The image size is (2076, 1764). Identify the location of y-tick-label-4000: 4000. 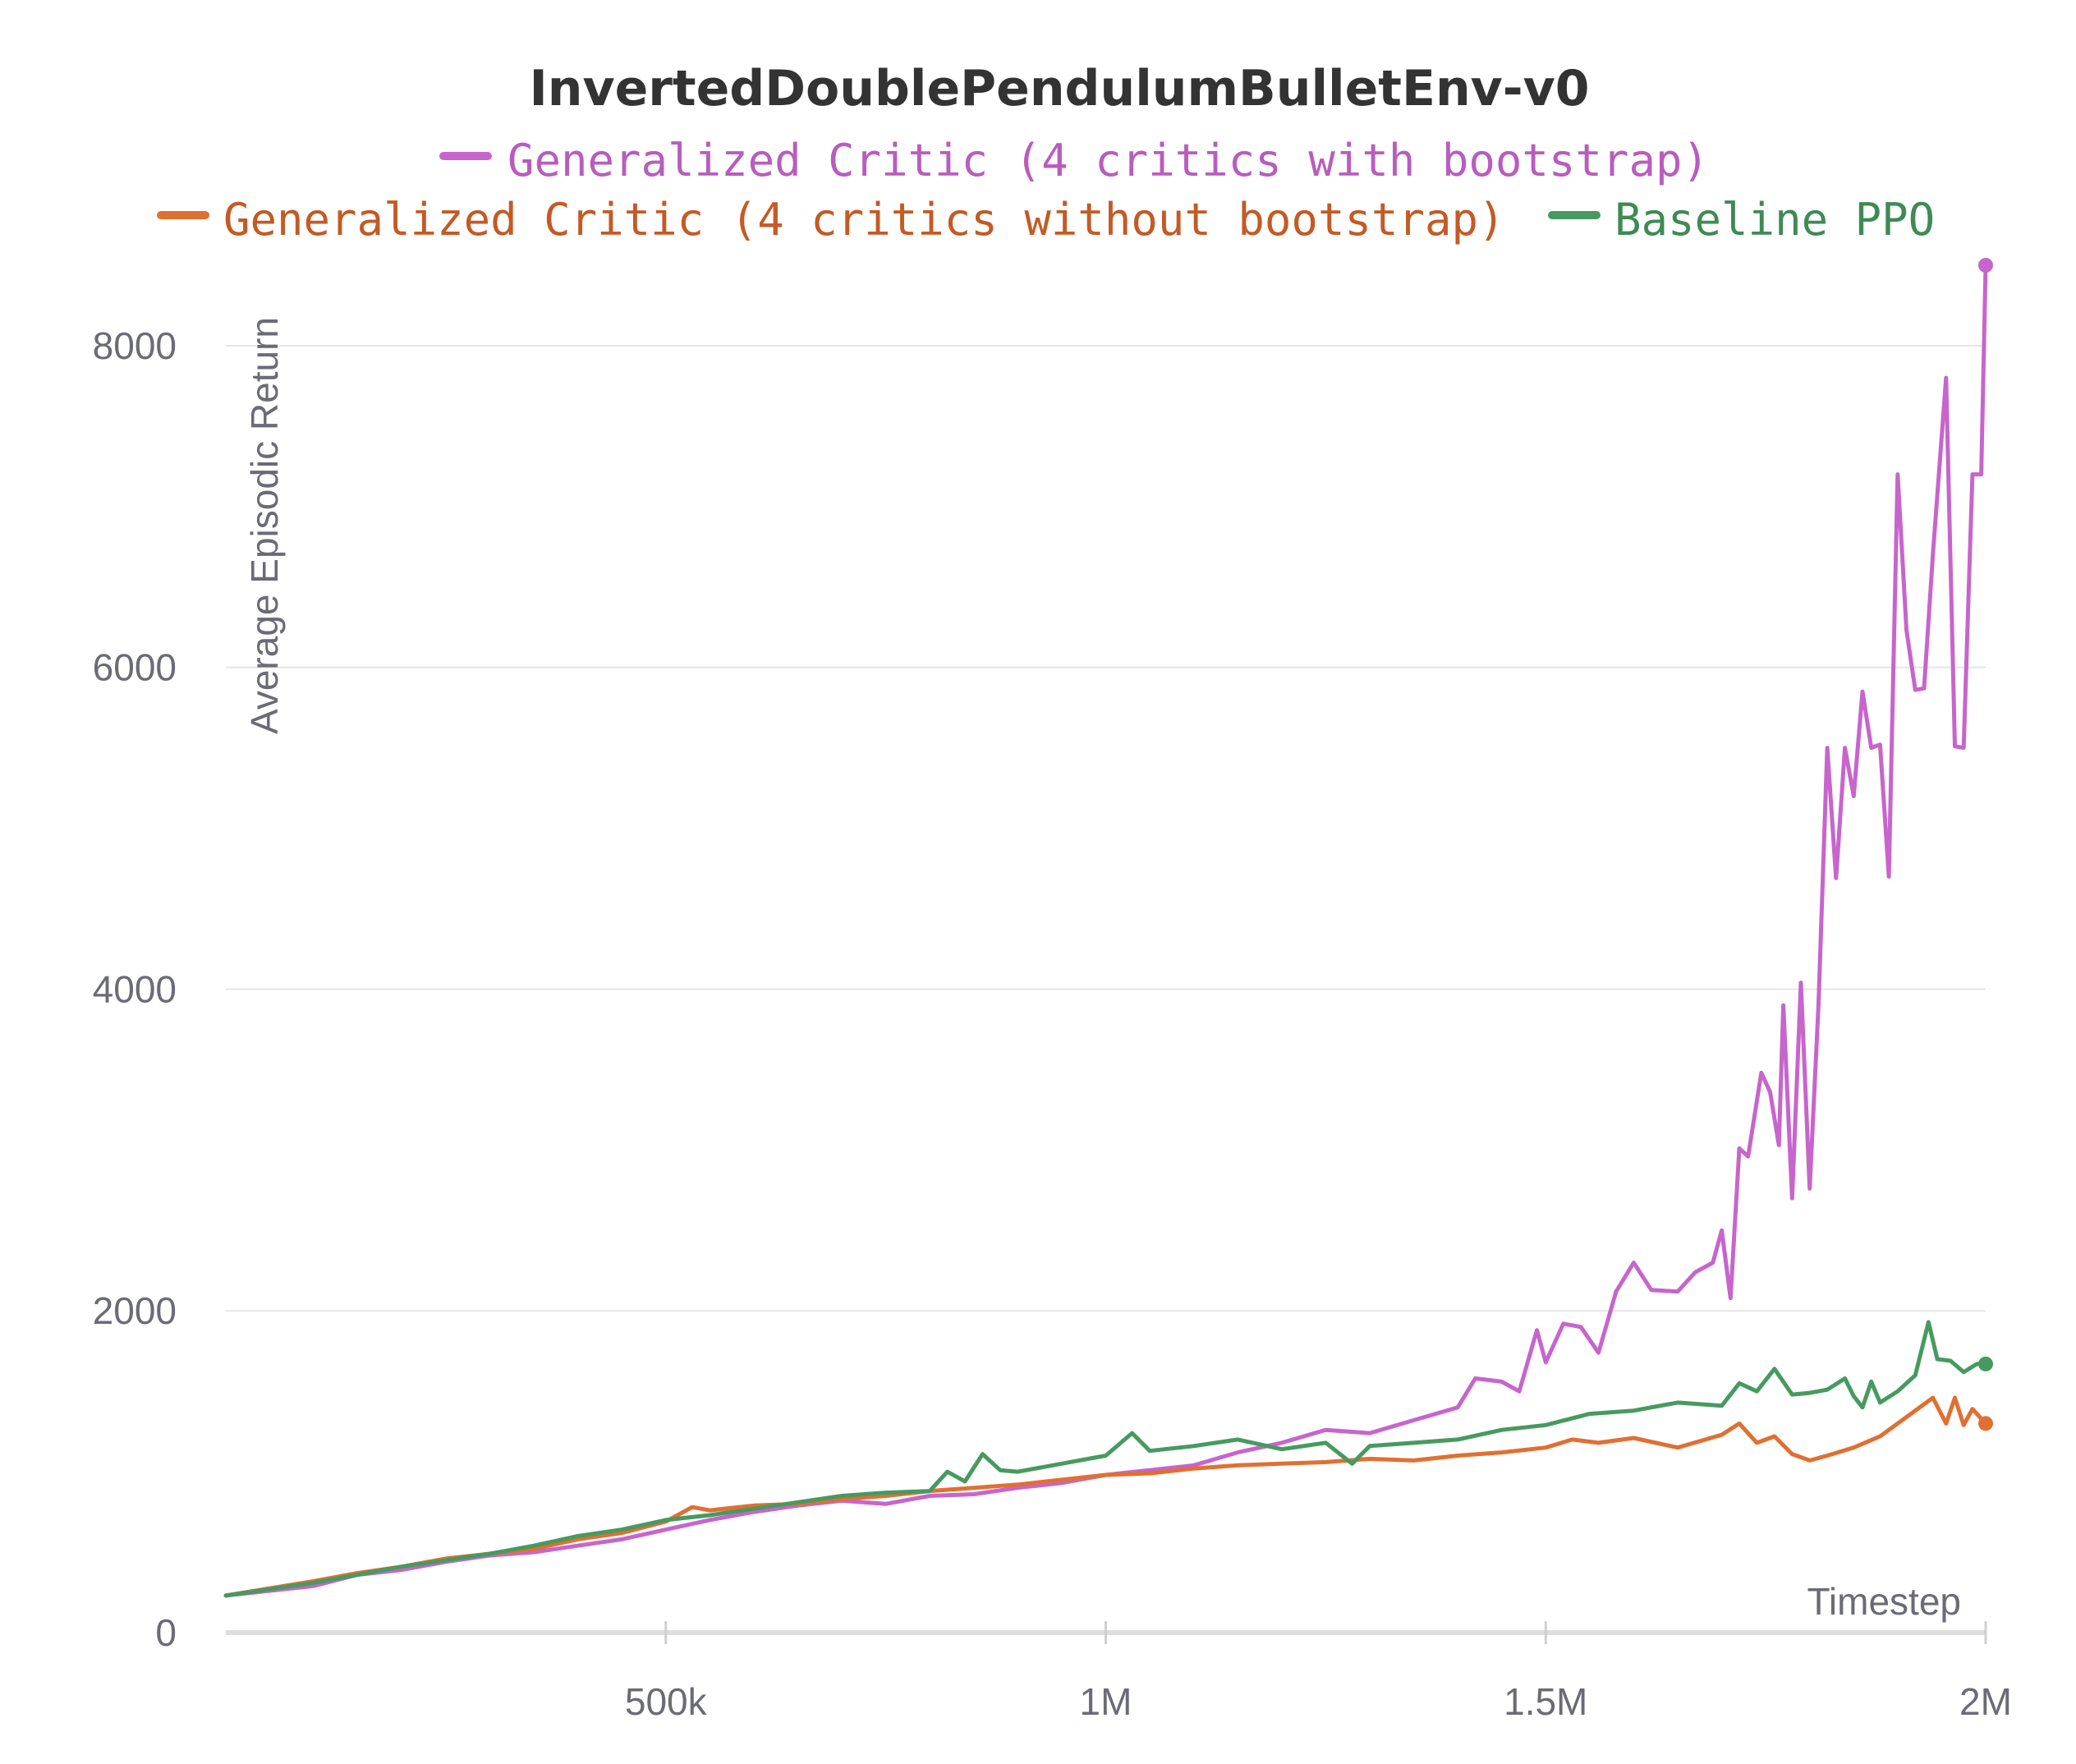
(135, 988).